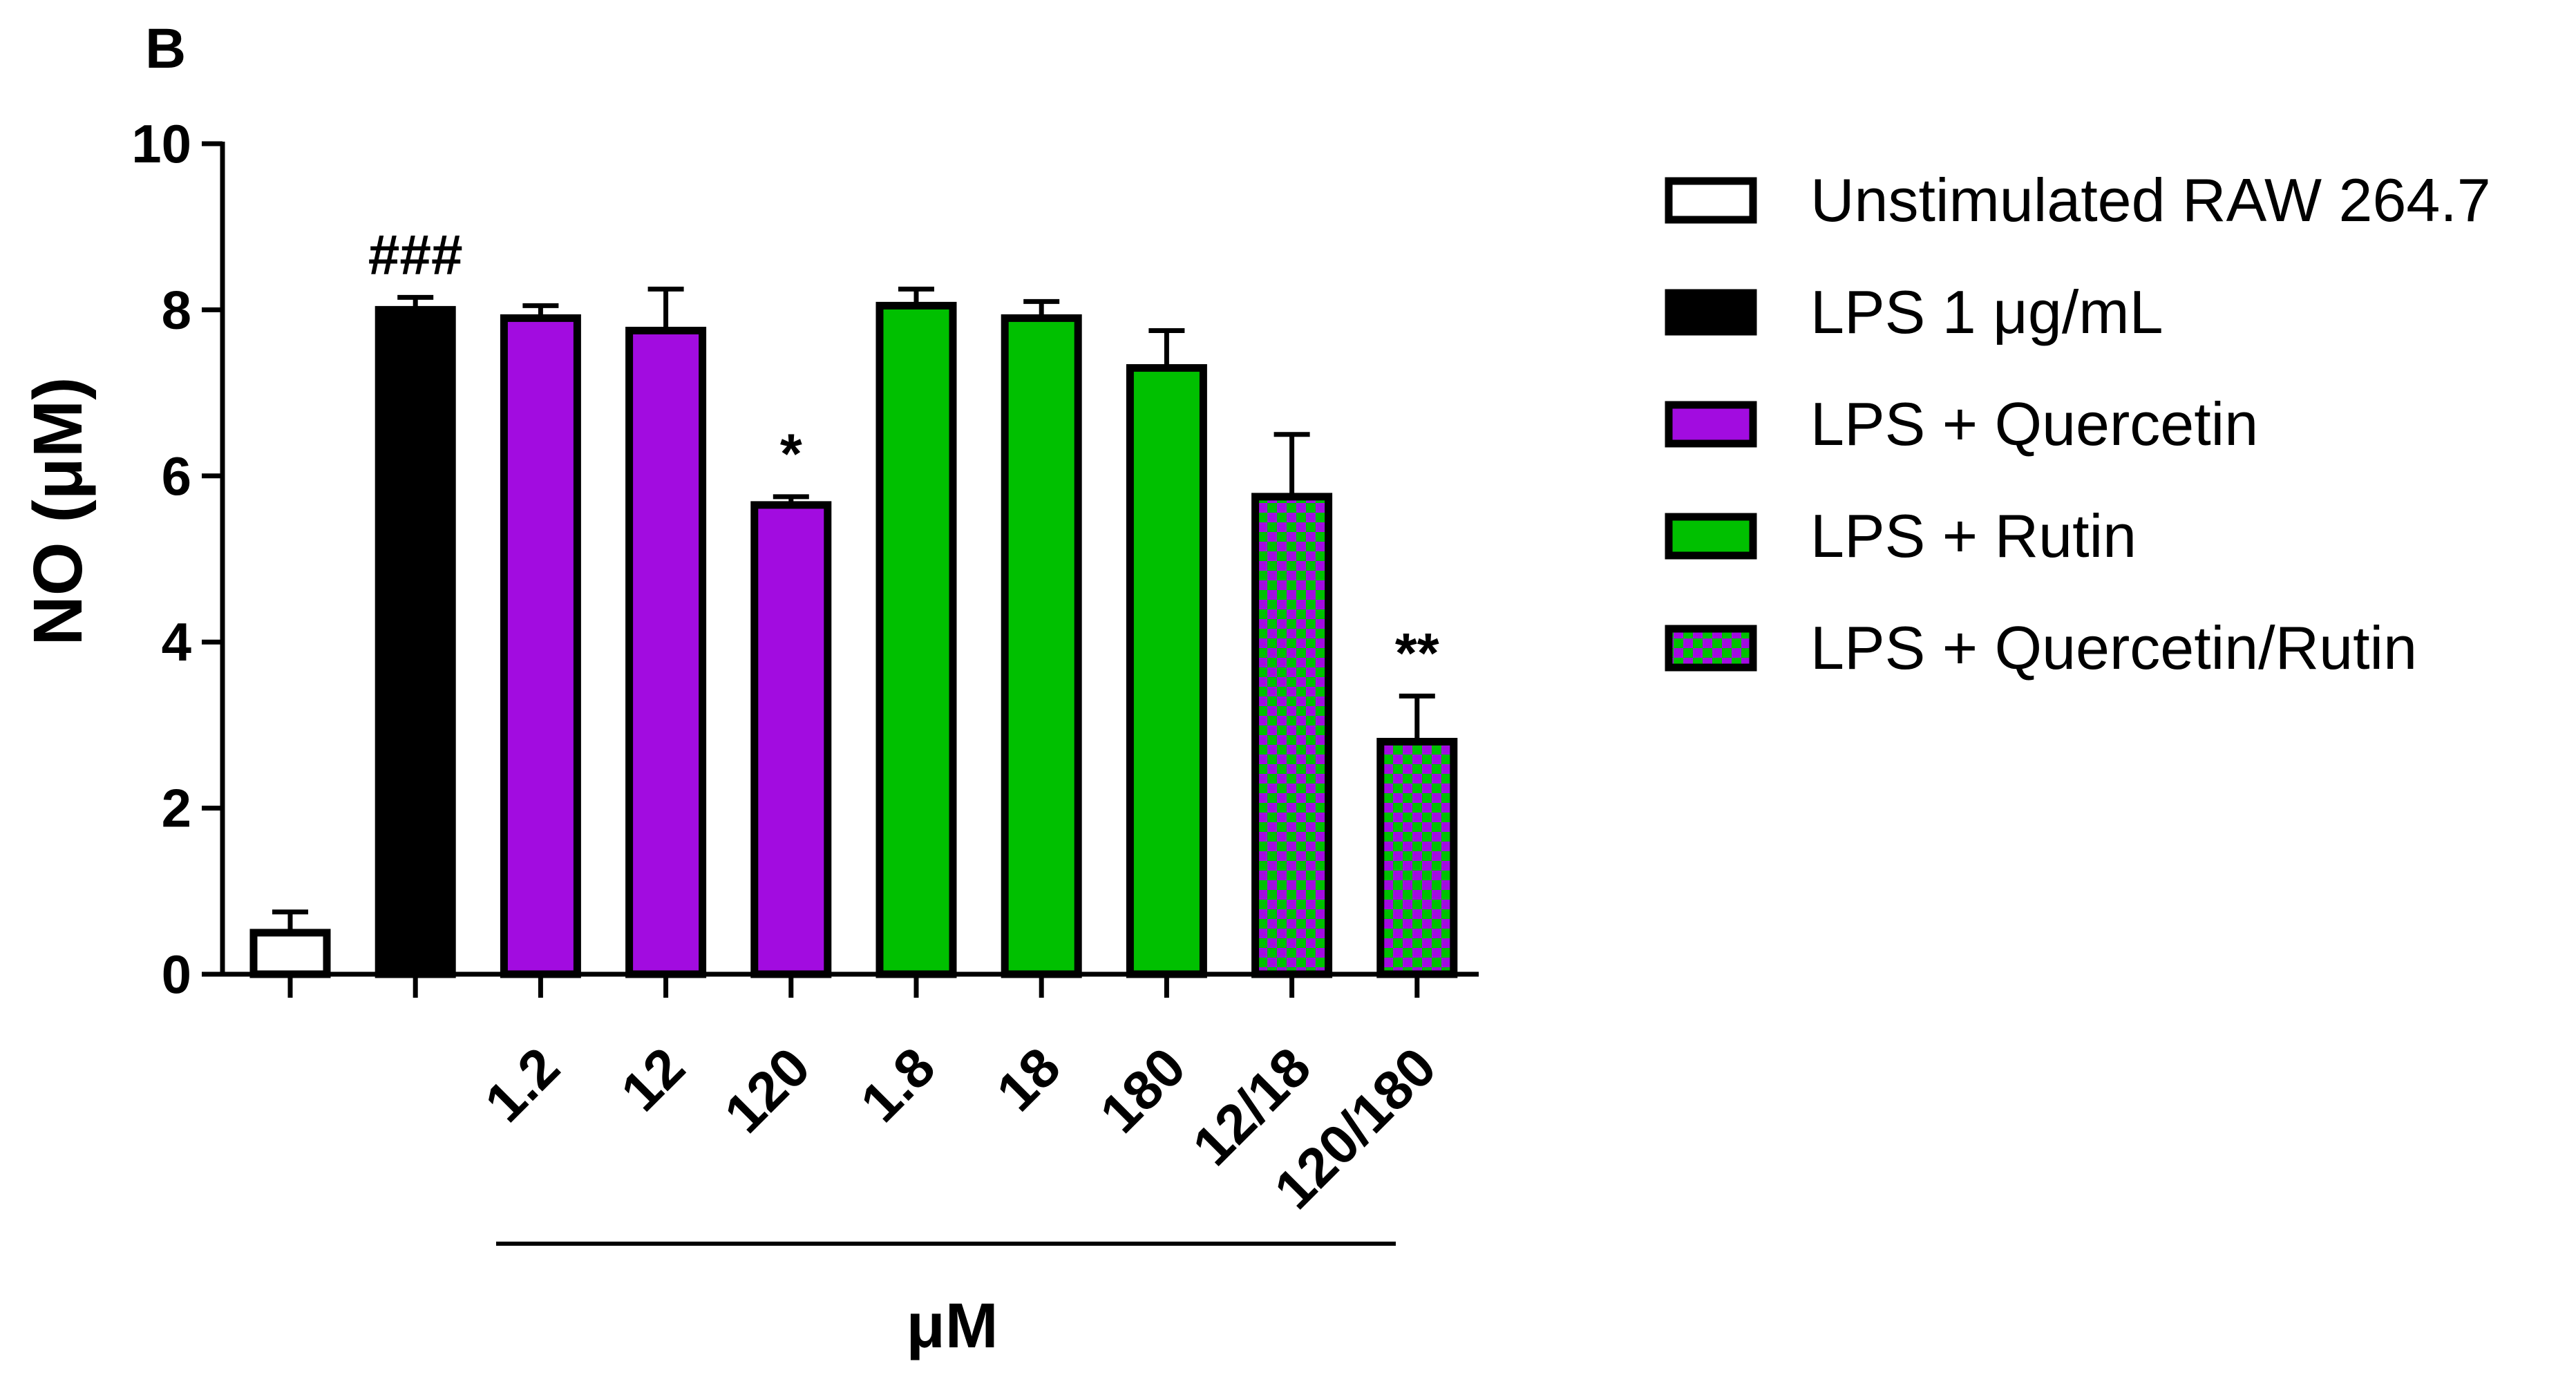 This screenshot has width=2576, height=1395. Describe the element at coordinates (161, 143) in the screenshot. I see `y-tick-label: 10` at that location.